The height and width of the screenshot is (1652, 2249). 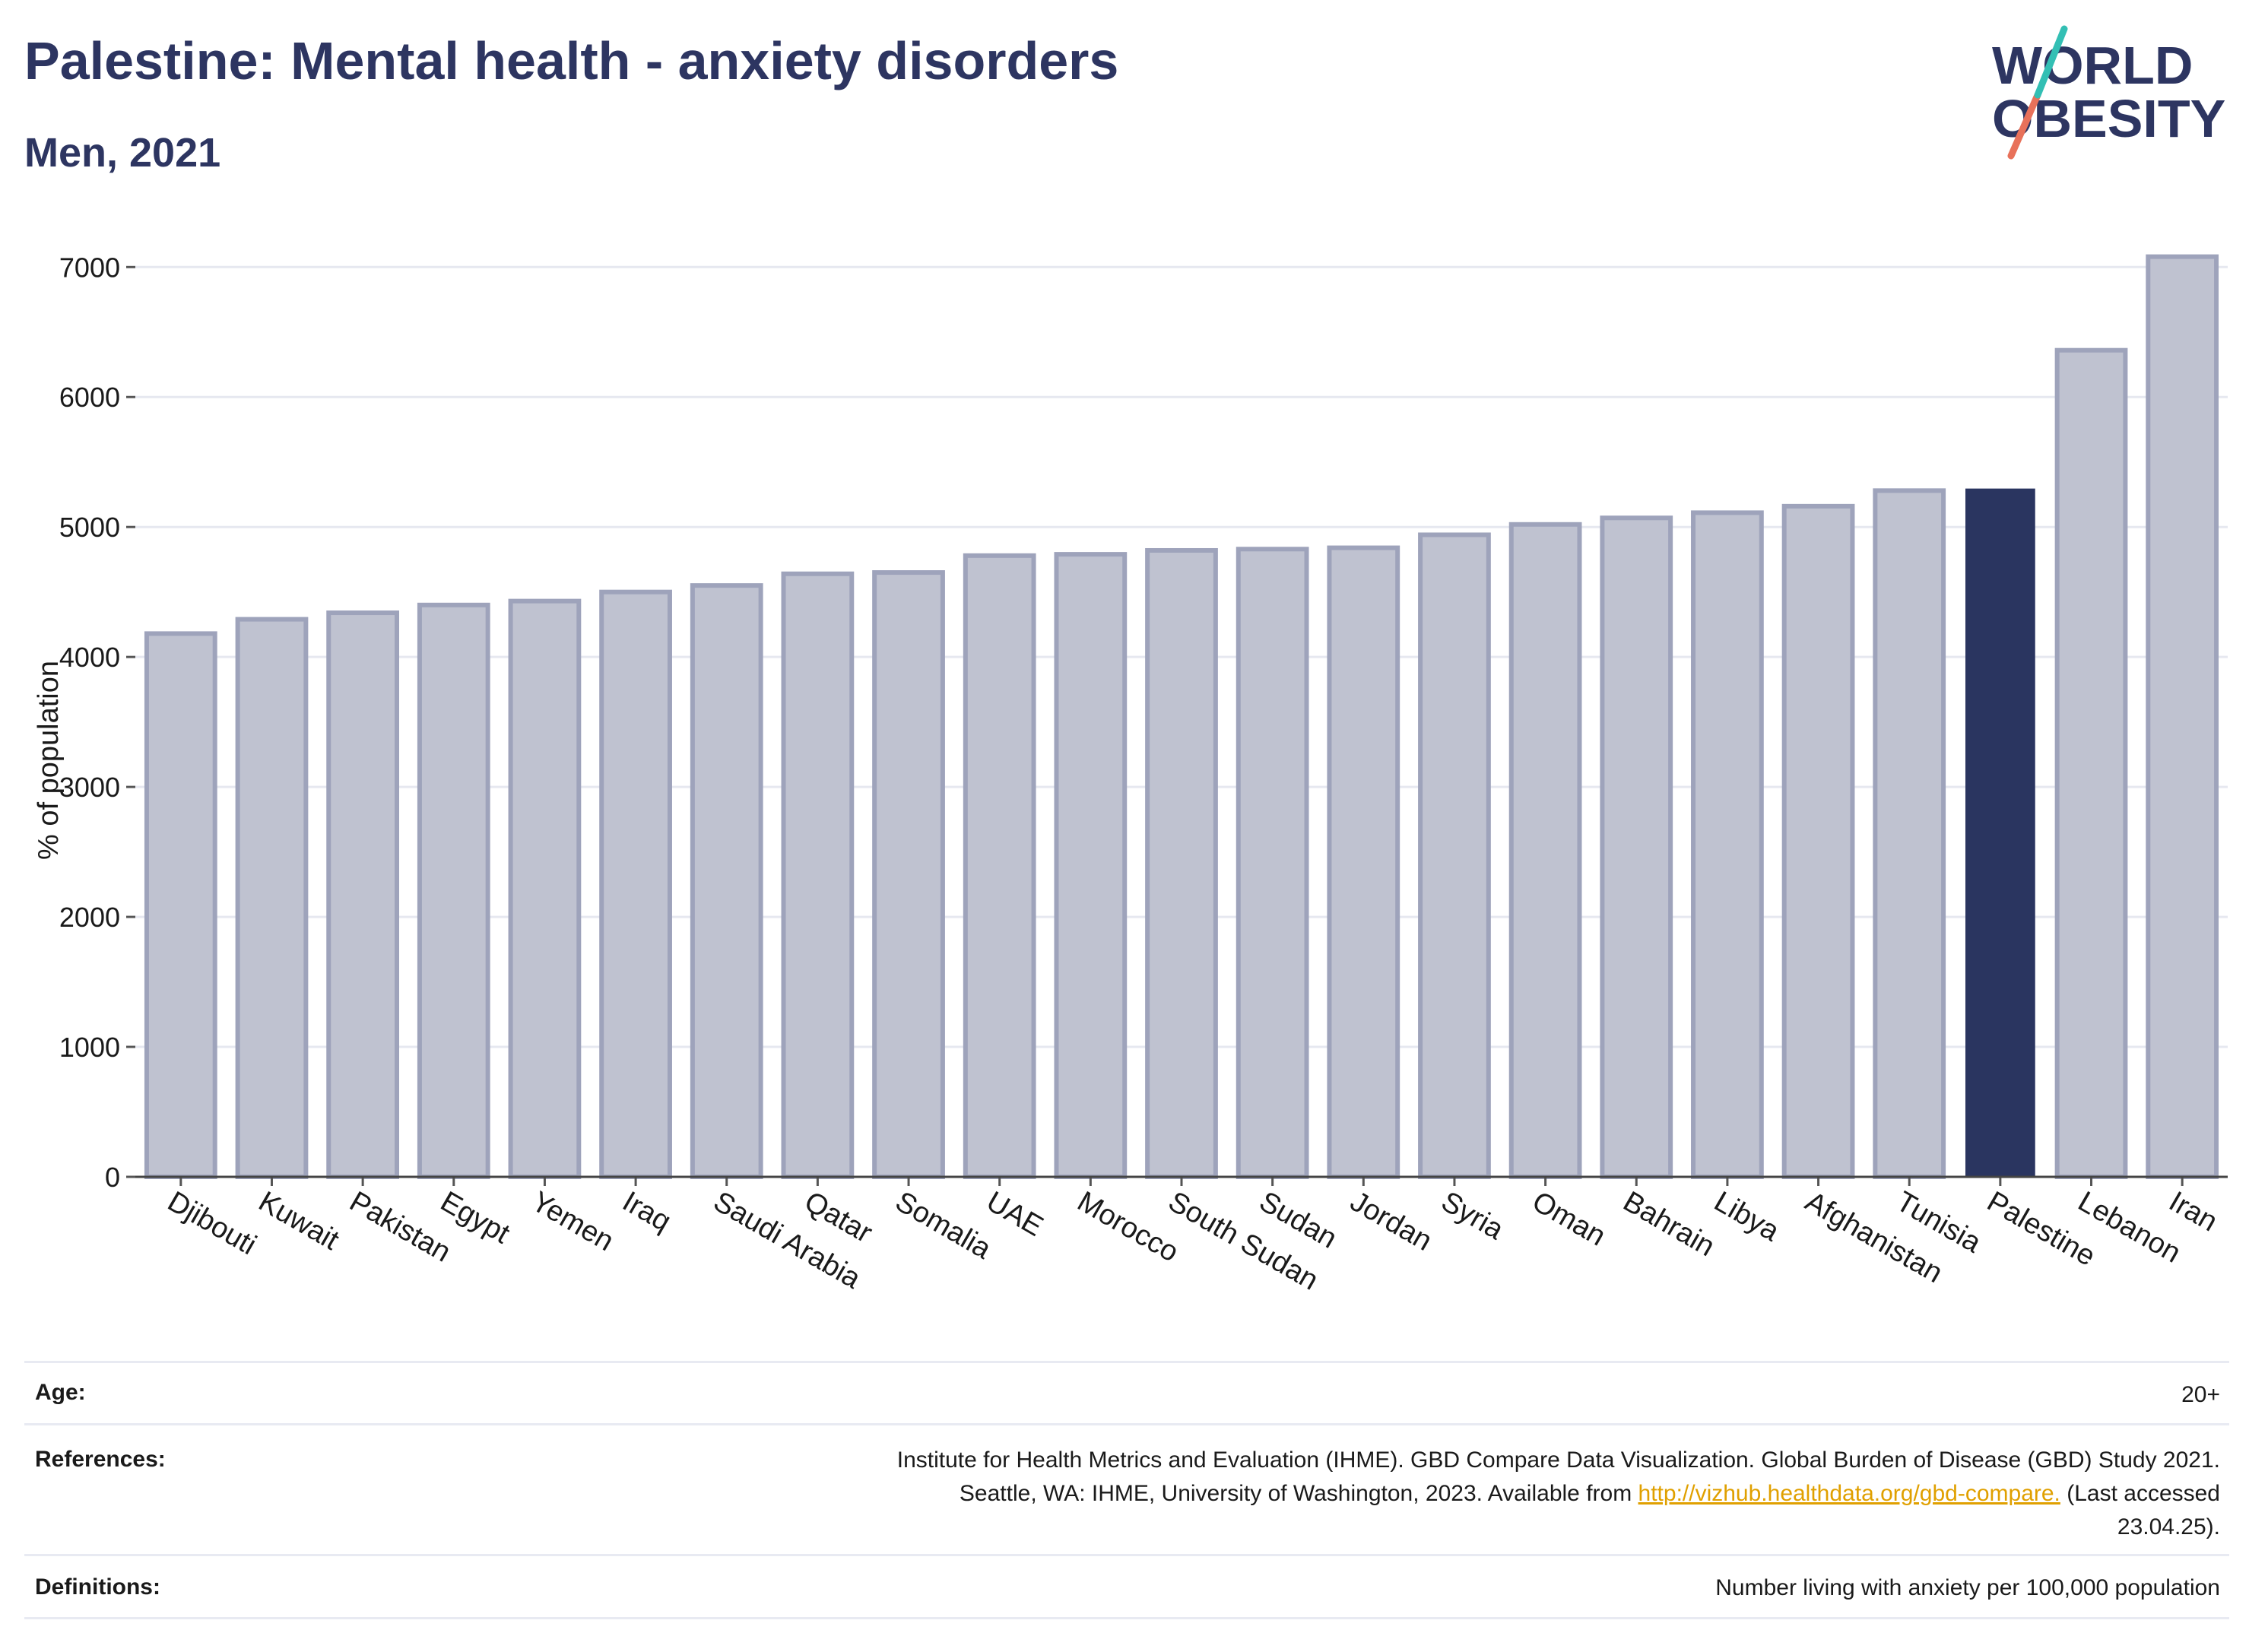 I want to click on references-label: References:, so click(x=100, y=1459).